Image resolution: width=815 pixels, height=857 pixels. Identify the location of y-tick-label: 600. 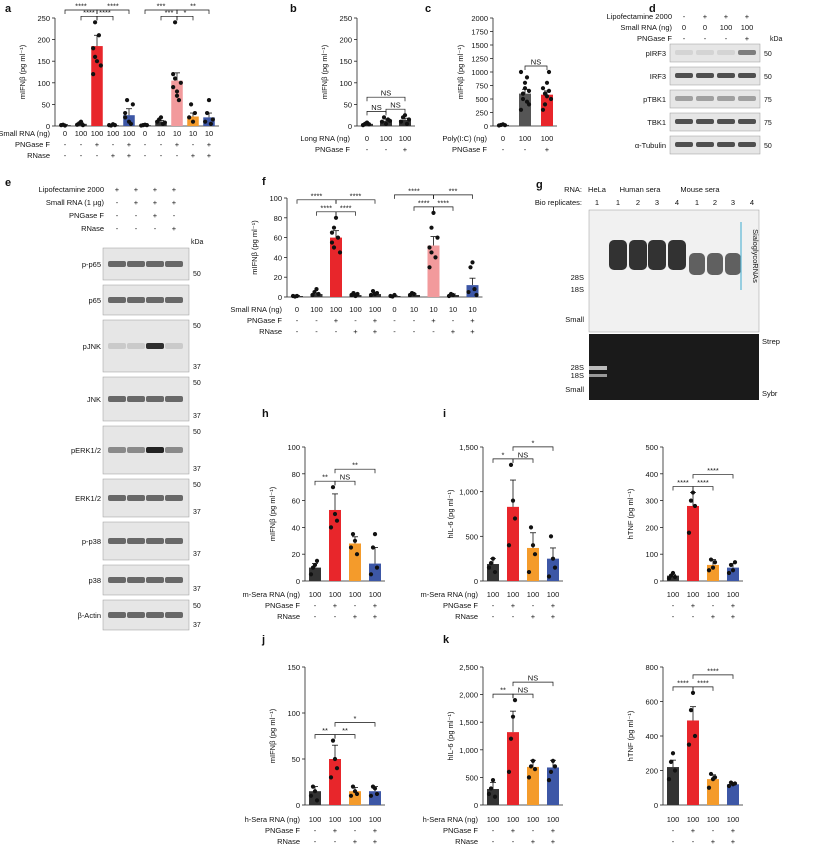
(651, 702).